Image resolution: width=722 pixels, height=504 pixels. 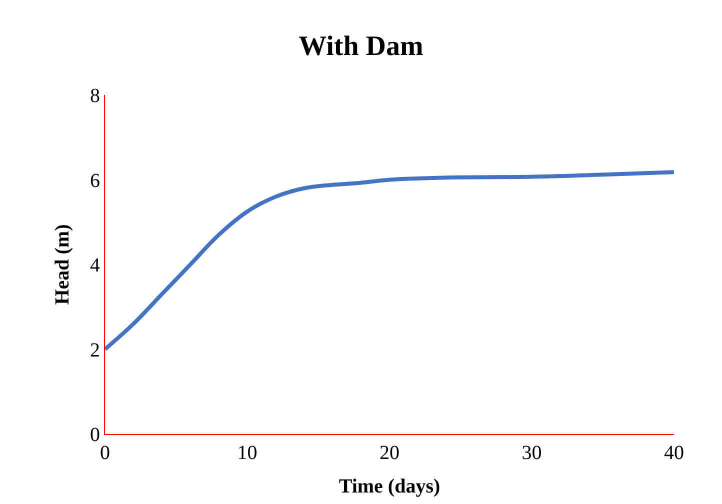 What do you see at coordinates (532, 453) in the screenshot?
I see `x-tick-label: 30` at bounding box center [532, 453].